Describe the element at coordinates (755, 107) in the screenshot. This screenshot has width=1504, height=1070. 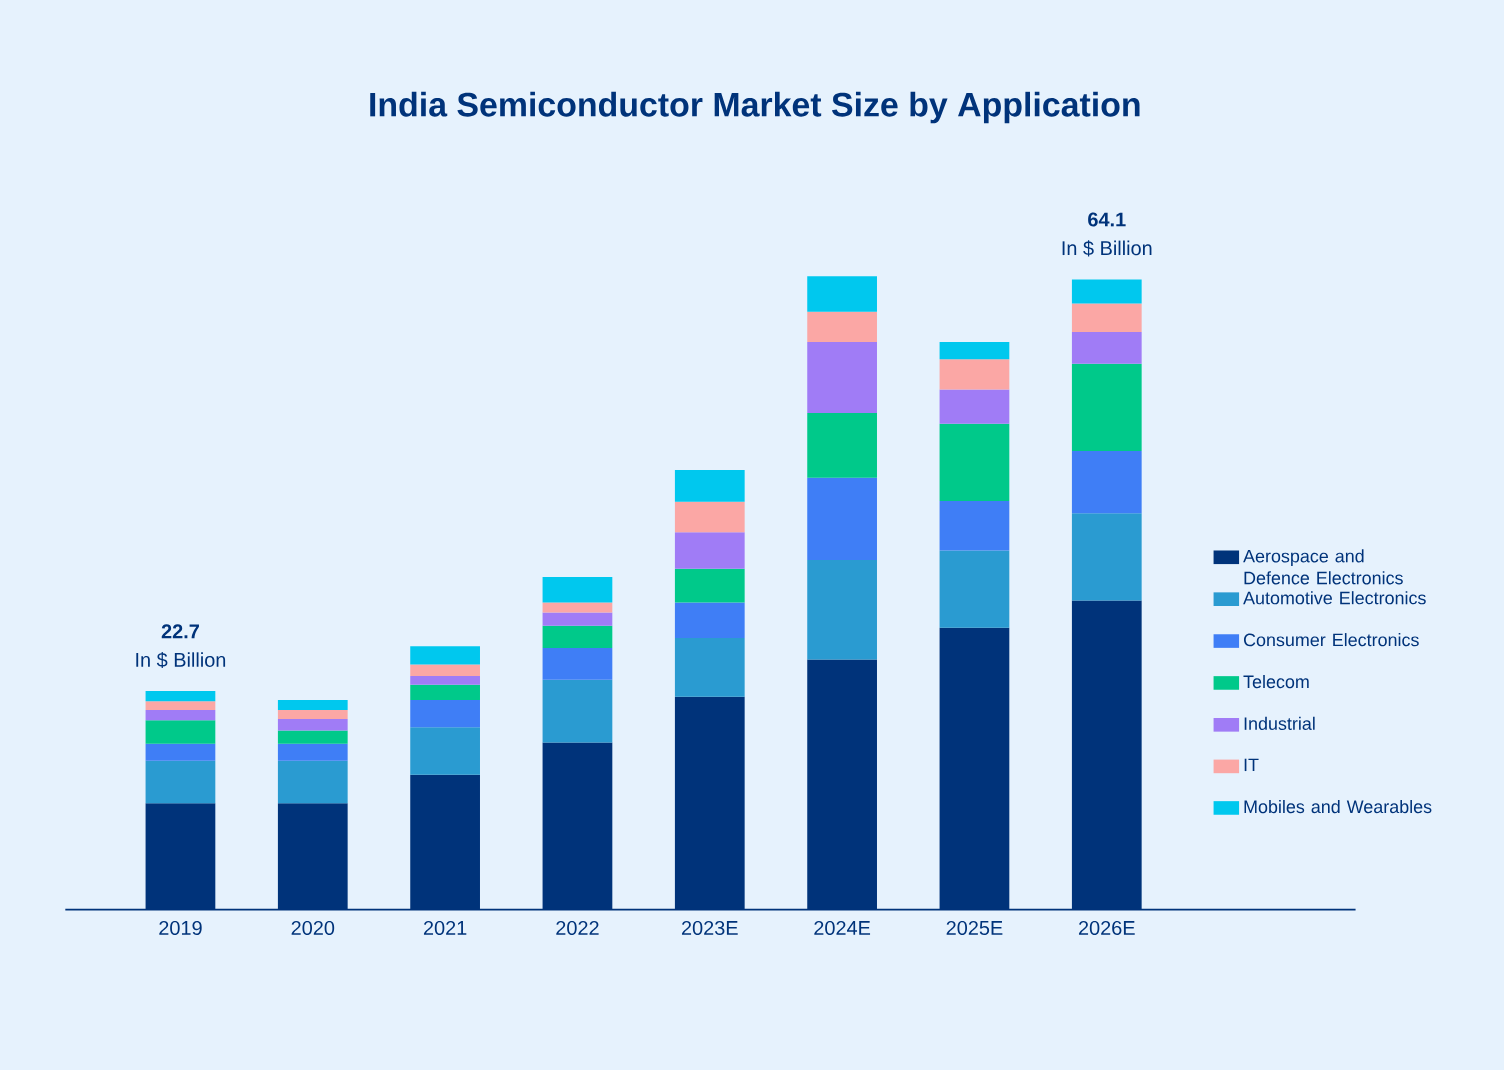
I see `chart-title: India Semiconductor Market Size by Application` at that location.